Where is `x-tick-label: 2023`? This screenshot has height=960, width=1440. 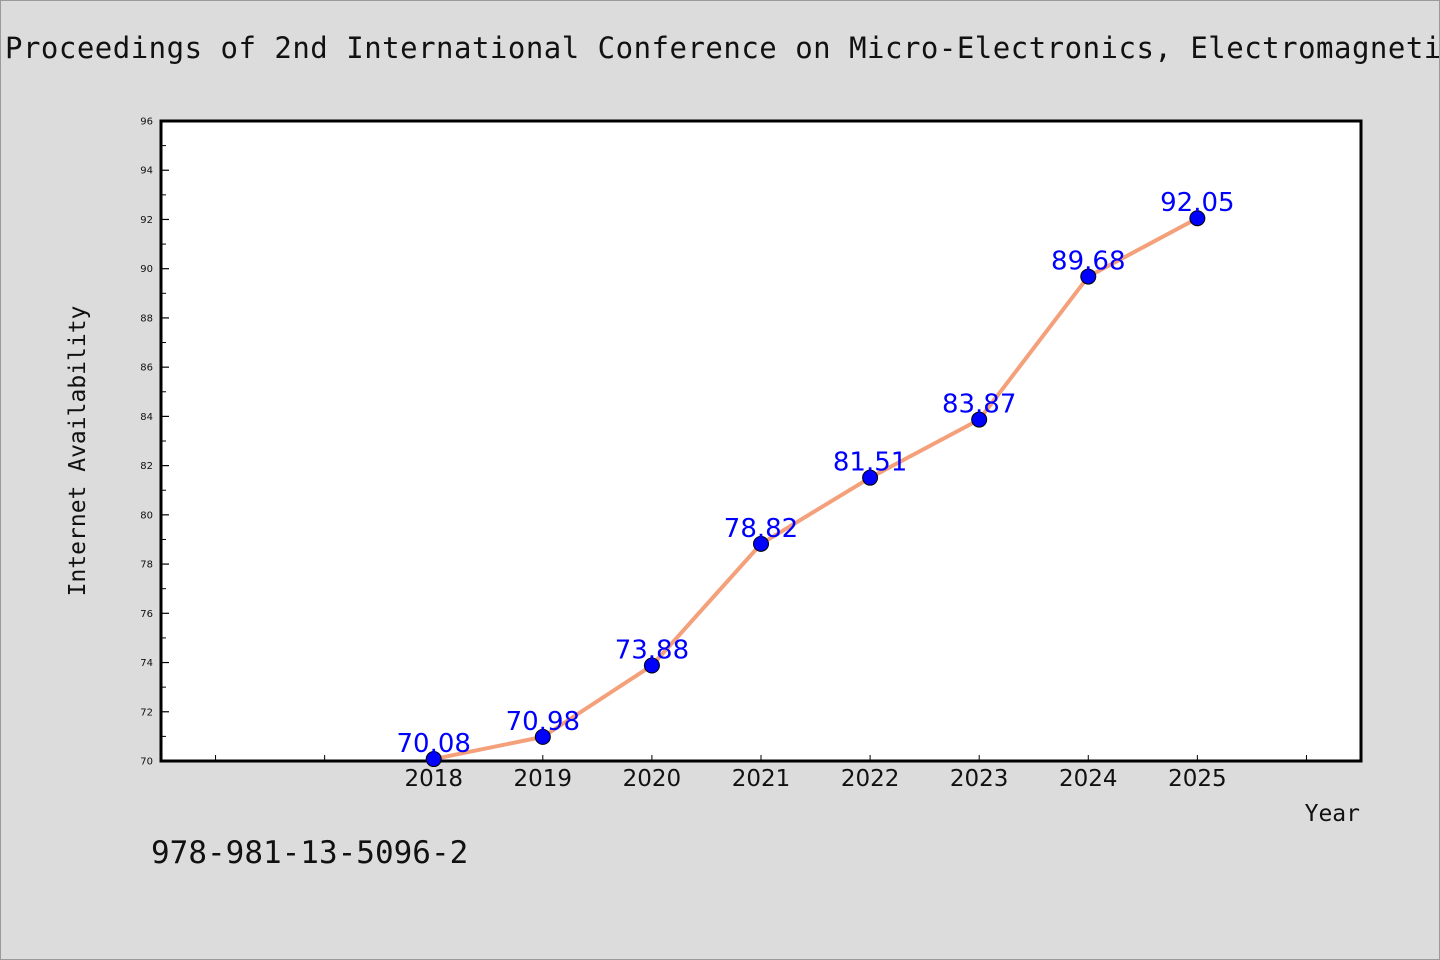
x-tick-label: 2023 is located at coordinates (979, 779).